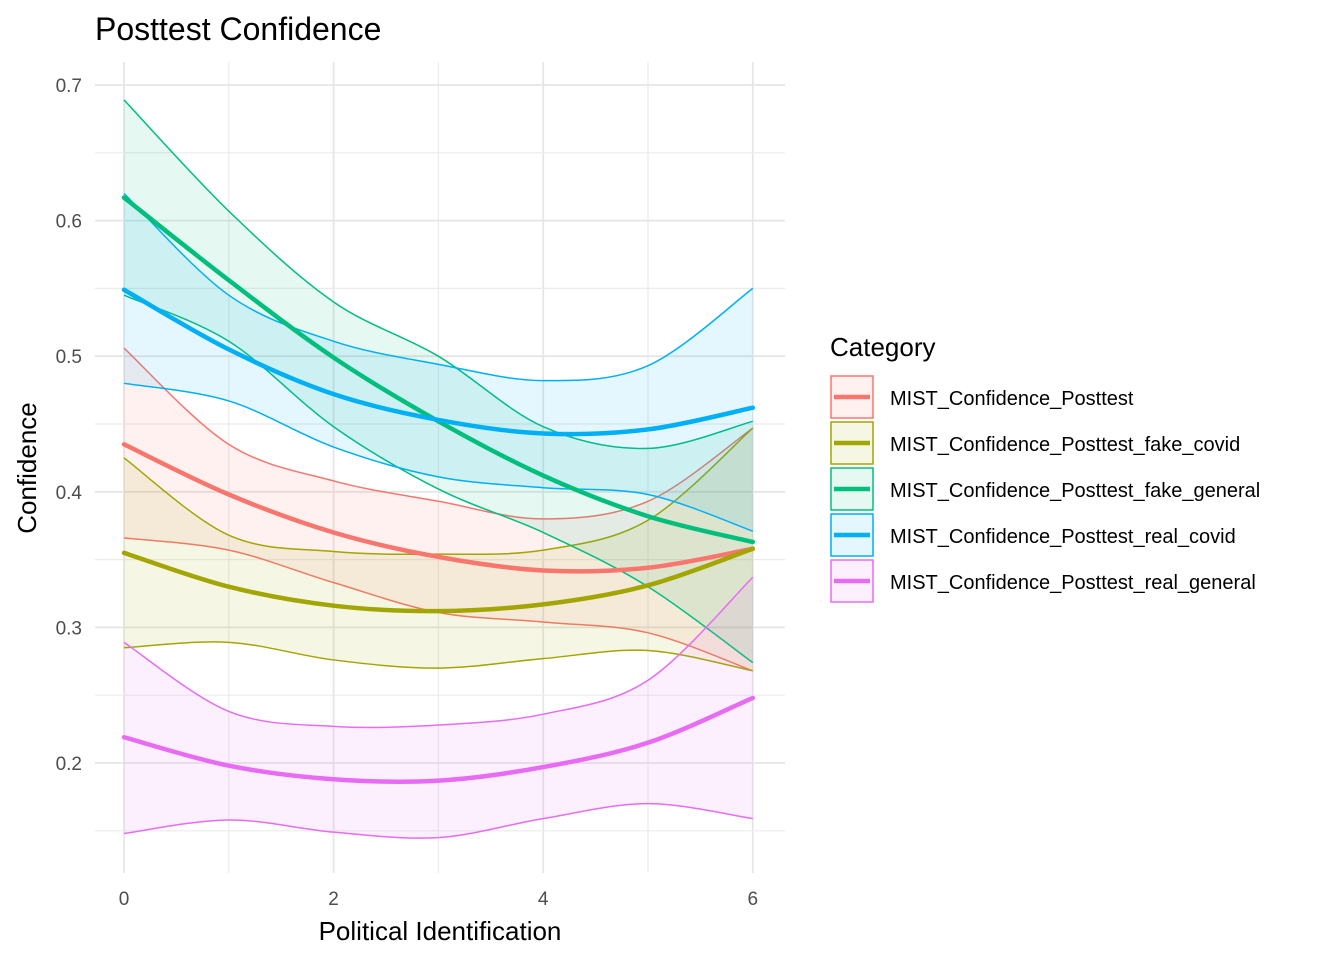  Describe the element at coordinates (69, 493) in the screenshot. I see `y-tick-label: 0.4` at that location.